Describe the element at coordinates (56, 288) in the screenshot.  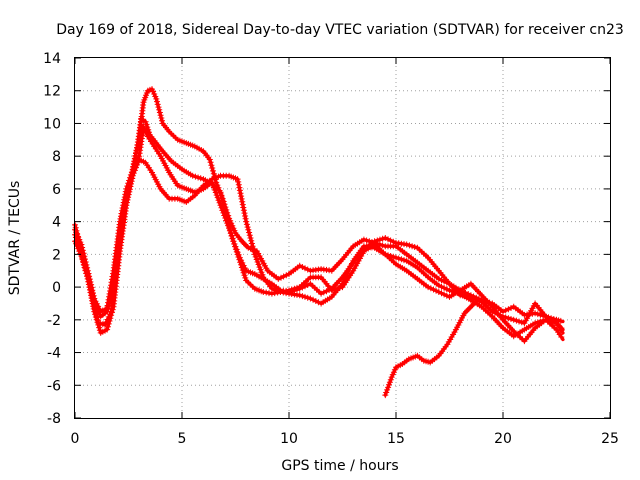
I see `y-tick-label: 0` at that location.